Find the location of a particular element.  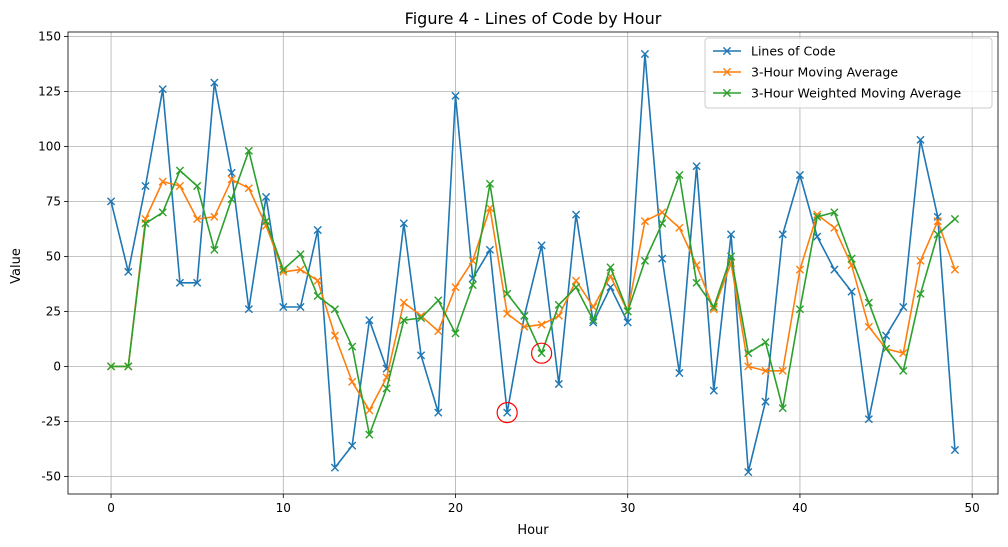

legend-entry-label: 3-Hour Weighted Moving Average is located at coordinates (856, 93).